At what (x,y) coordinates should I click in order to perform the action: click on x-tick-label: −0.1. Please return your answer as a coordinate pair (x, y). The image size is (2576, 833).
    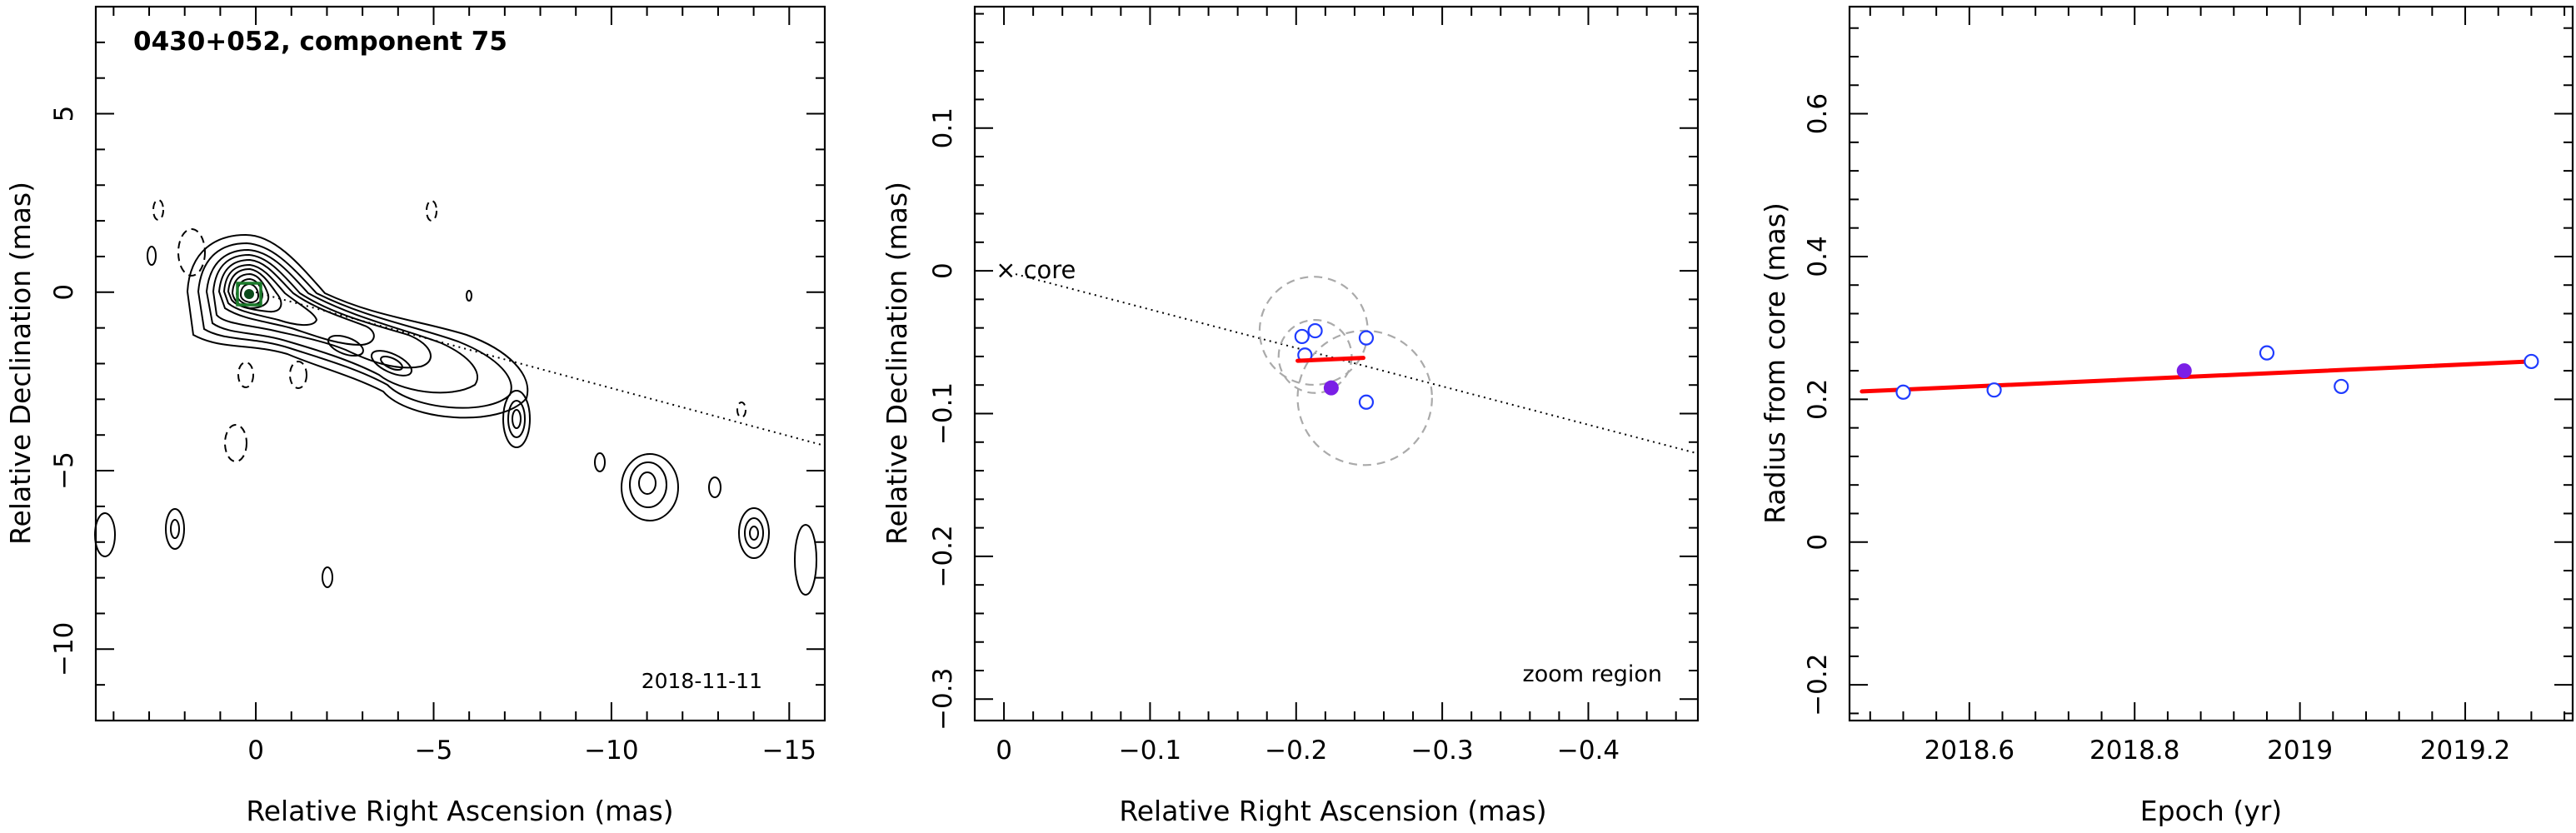
    Looking at the image, I should click on (1150, 751).